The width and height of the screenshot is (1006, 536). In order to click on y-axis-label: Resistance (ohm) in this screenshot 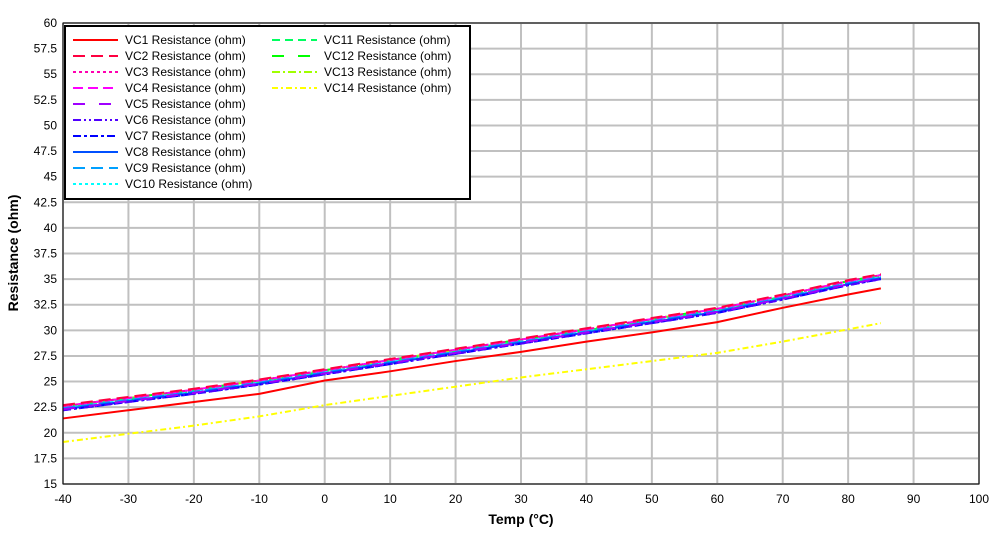, I will do `click(13, 253)`.